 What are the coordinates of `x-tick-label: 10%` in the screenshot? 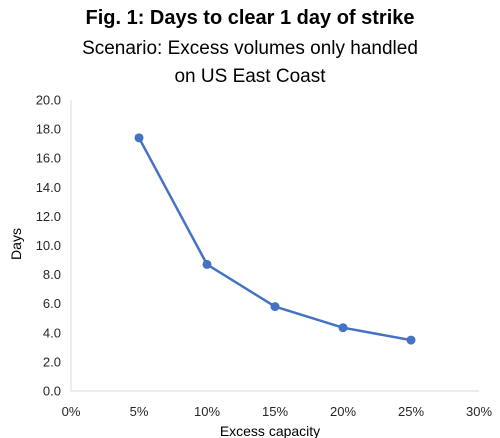 It's located at (207, 411).